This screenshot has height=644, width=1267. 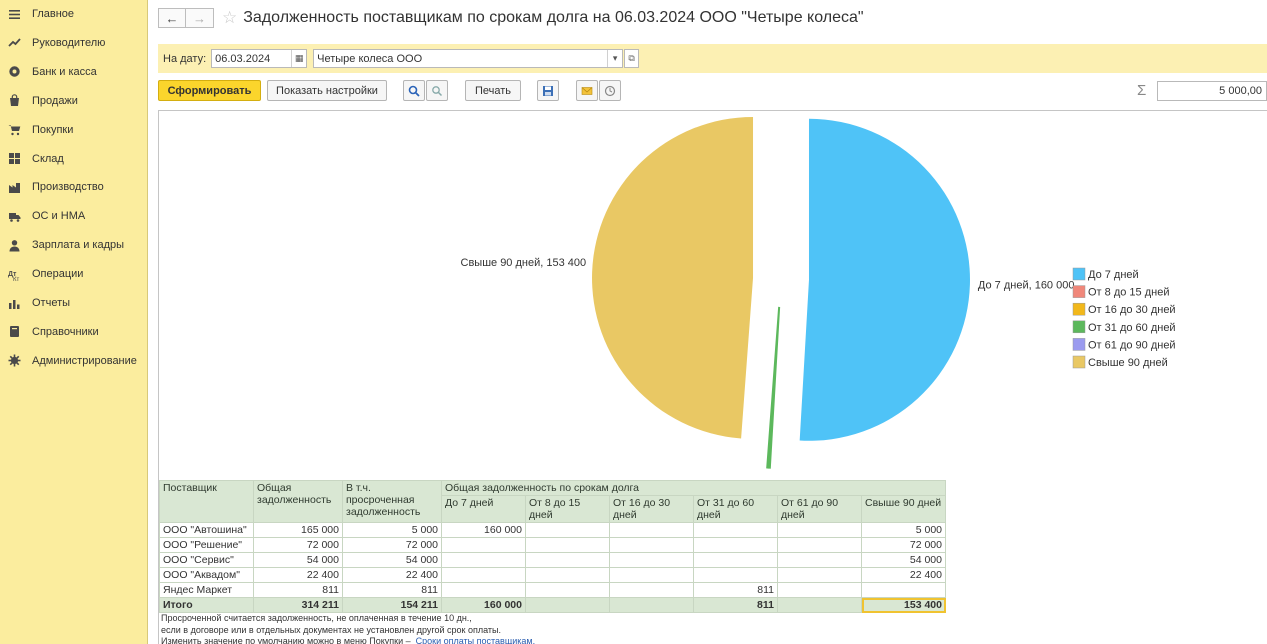 I want to click on show-settings-button: Показать настройки, so click(x=327, y=90).